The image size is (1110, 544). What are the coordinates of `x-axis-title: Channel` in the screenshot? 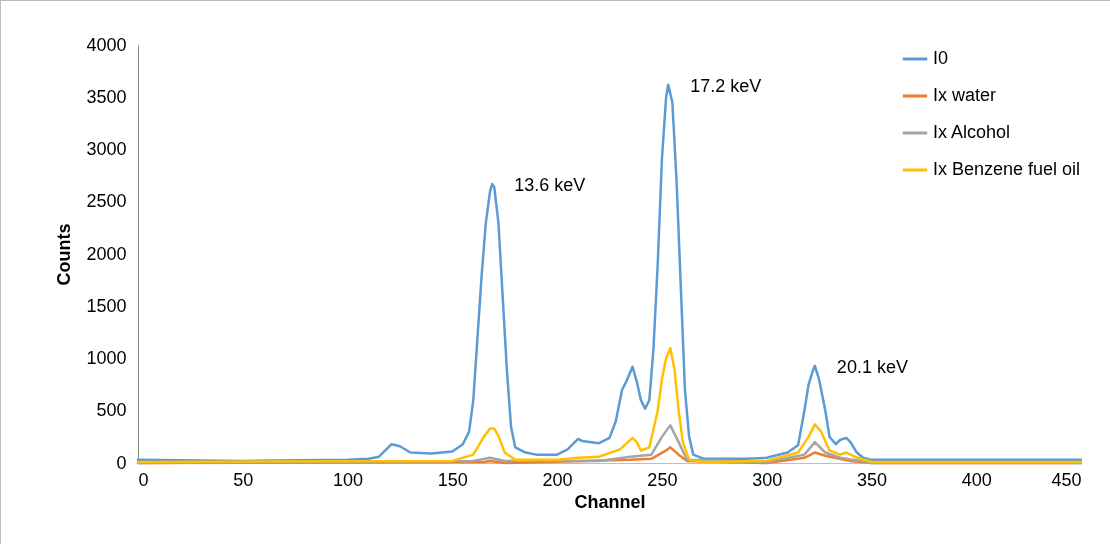 It's located at (610, 501).